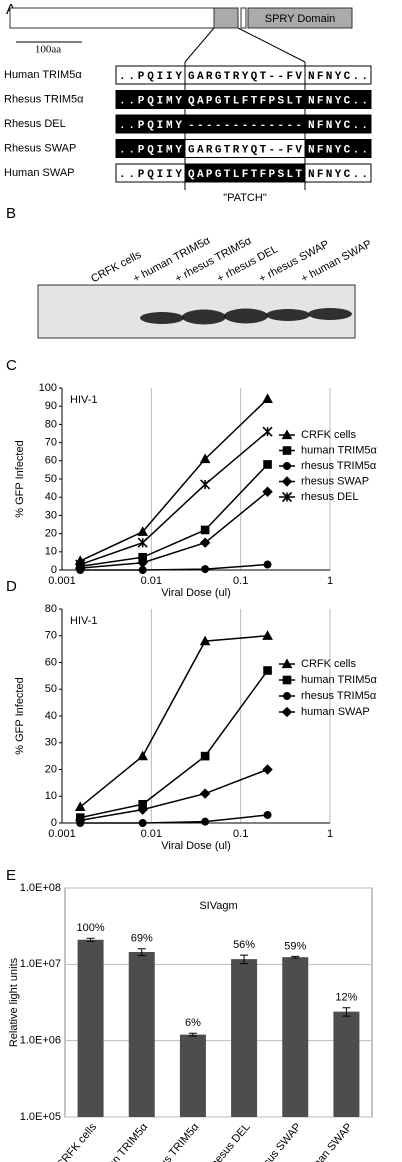 The height and width of the screenshot is (1162, 402). Describe the element at coordinates (121, 1141) in the screenshot. I see `x-tick-label: Human TRIM5α` at that location.